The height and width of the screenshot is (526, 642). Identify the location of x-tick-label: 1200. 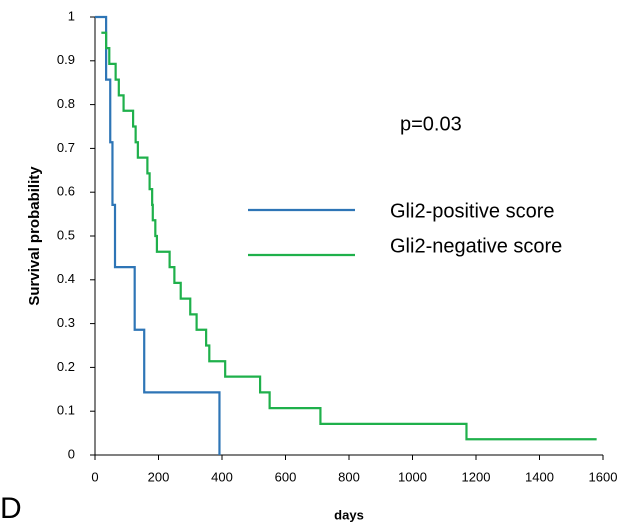
(476, 476).